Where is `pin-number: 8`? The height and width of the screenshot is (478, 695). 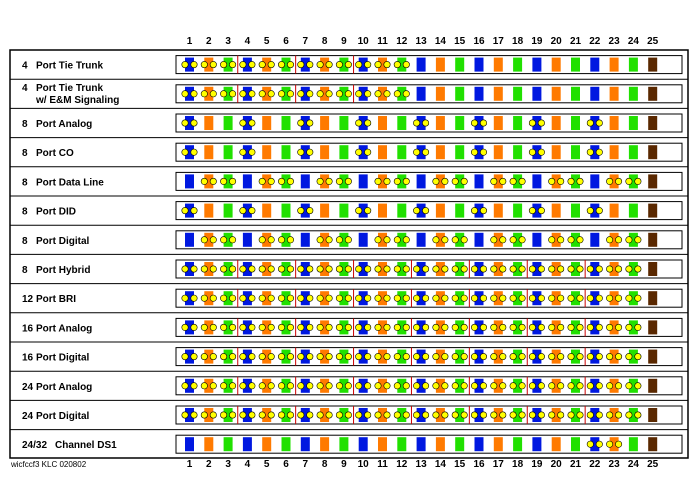
pin-number: 8 is located at coordinates (325, 41).